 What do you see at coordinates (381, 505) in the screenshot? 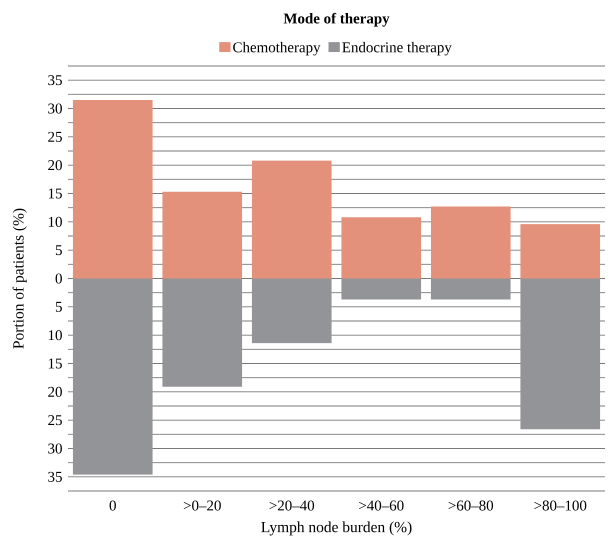
I see `x-tick-label: >40–60` at bounding box center [381, 505].